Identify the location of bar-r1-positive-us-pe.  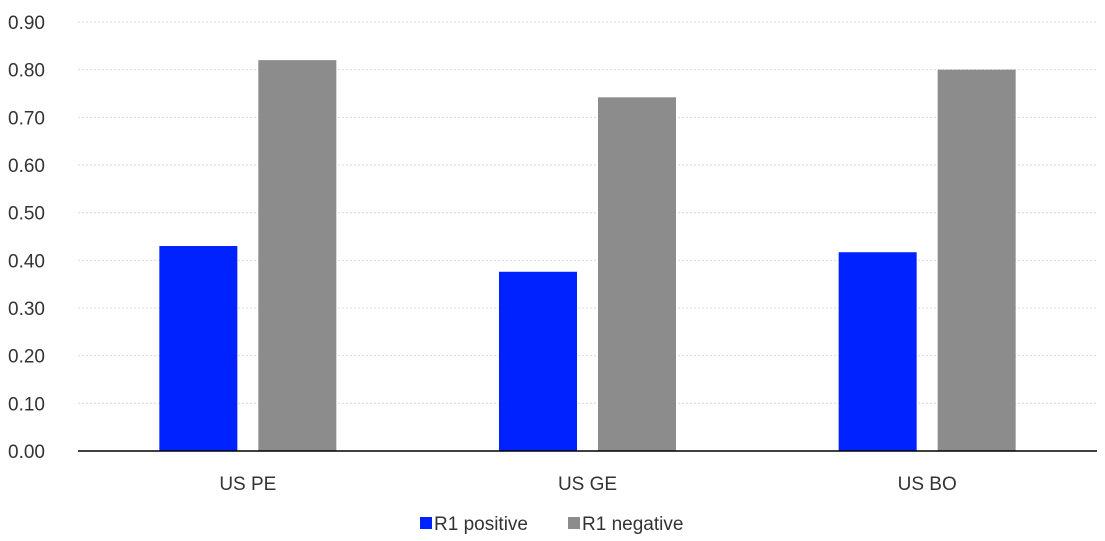
(198, 348).